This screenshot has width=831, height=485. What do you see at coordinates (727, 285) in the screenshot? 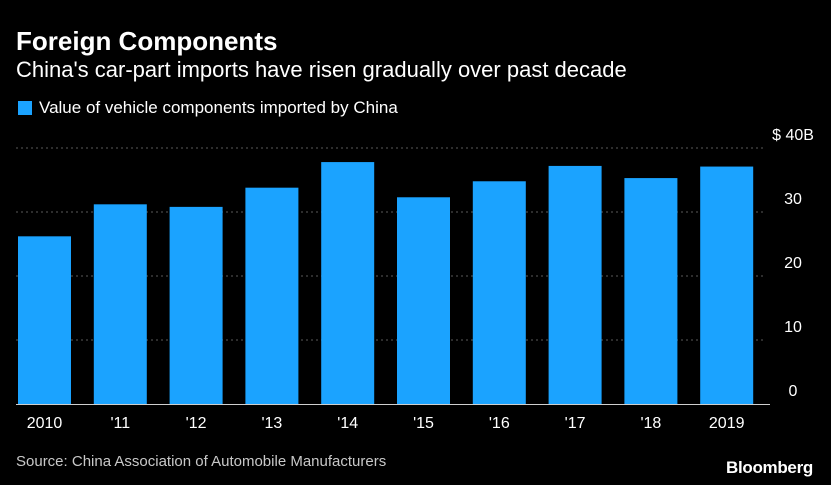
I see `bar-2019` at bounding box center [727, 285].